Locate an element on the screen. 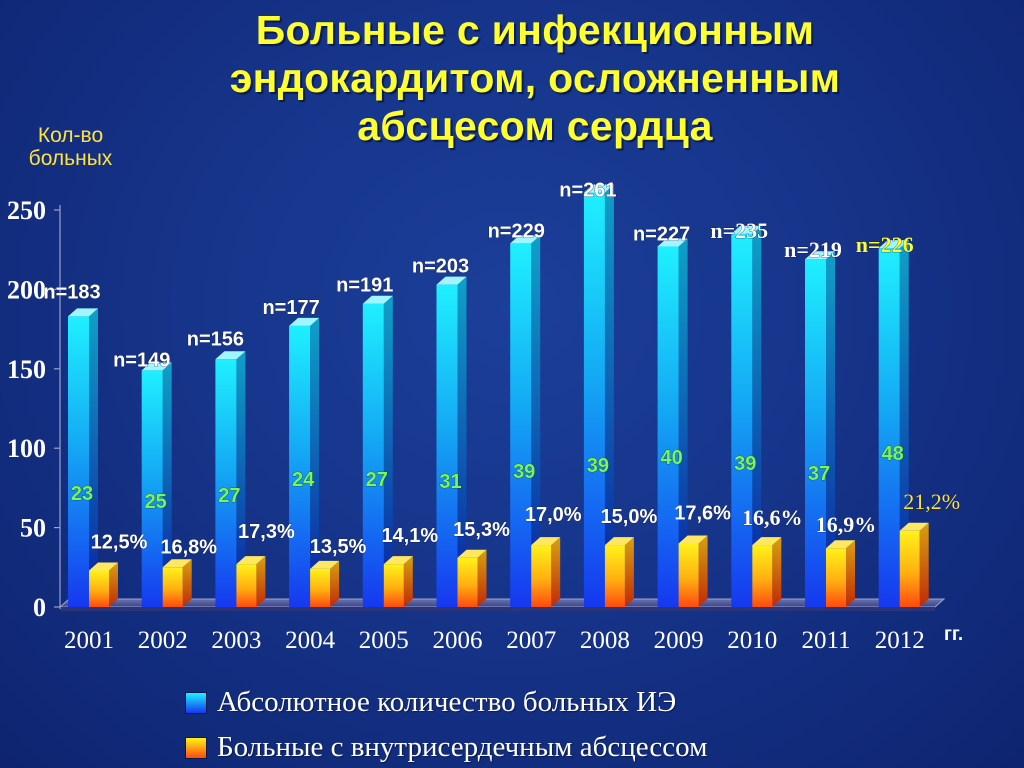  y-tick-label-100: 100 is located at coordinates (26, 448).